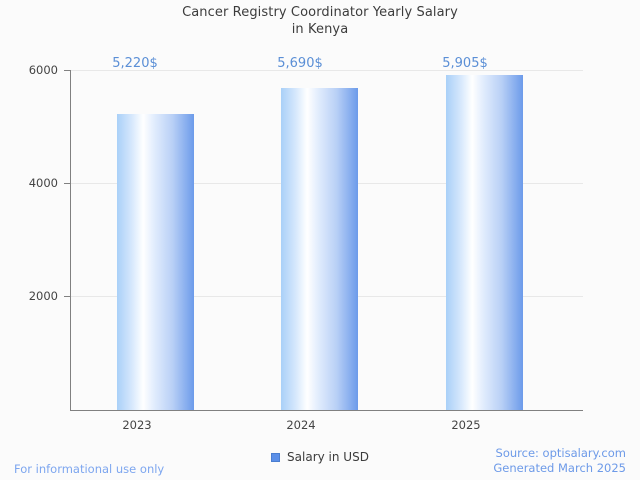 The height and width of the screenshot is (480, 640). Describe the element at coordinates (465, 63) in the screenshot. I see `bar-value-label-2025: 5,905$` at that location.